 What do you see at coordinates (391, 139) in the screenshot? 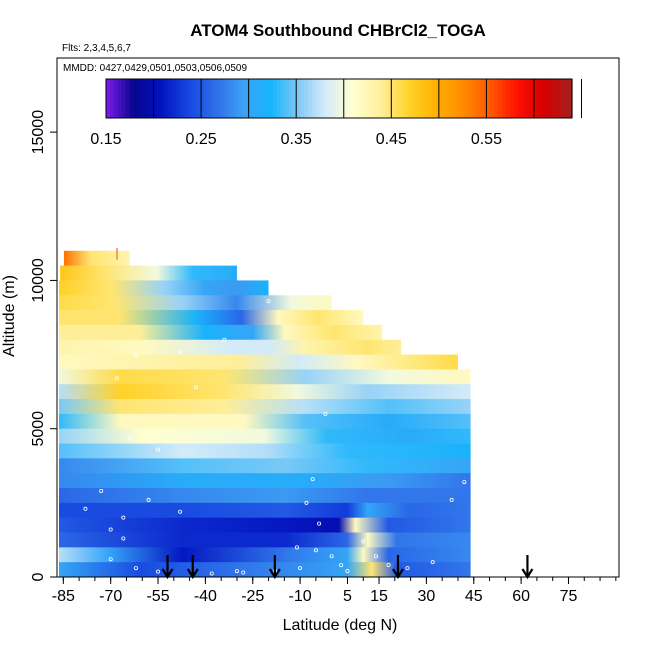
I see `colorbar-tick-label: 0.45` at bounding box center [391, 139].